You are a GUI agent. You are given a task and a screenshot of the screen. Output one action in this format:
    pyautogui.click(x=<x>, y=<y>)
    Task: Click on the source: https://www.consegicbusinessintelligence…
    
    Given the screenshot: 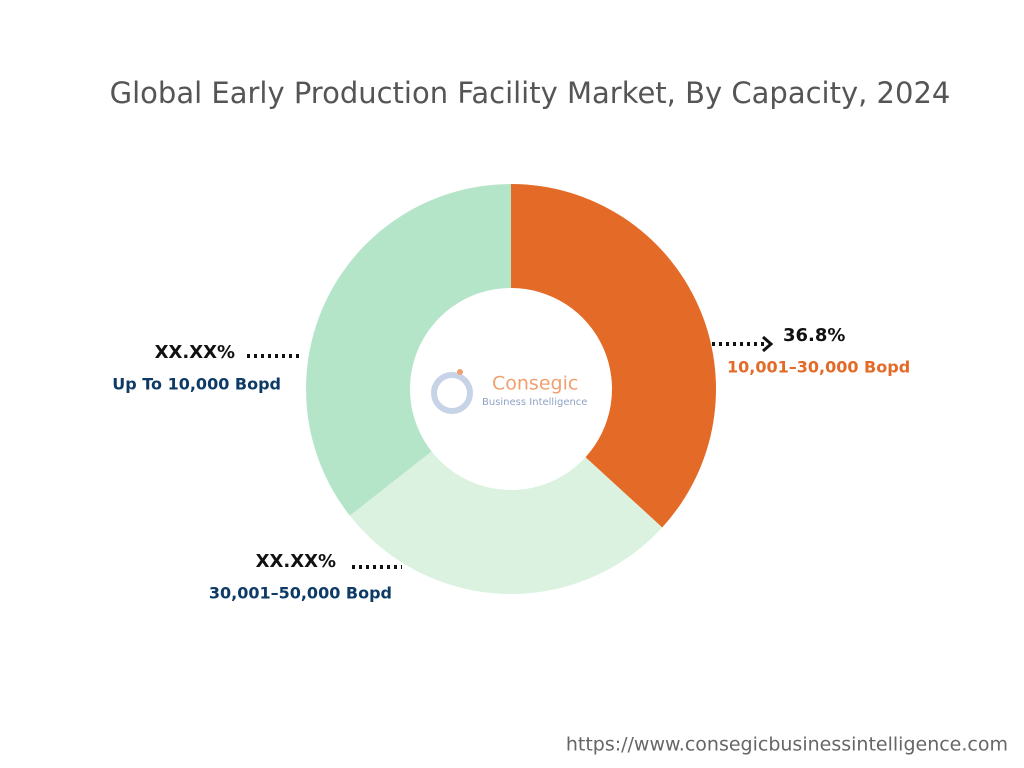 What is the action you would take?
    pyautogui.click(x=787, y=745)
    